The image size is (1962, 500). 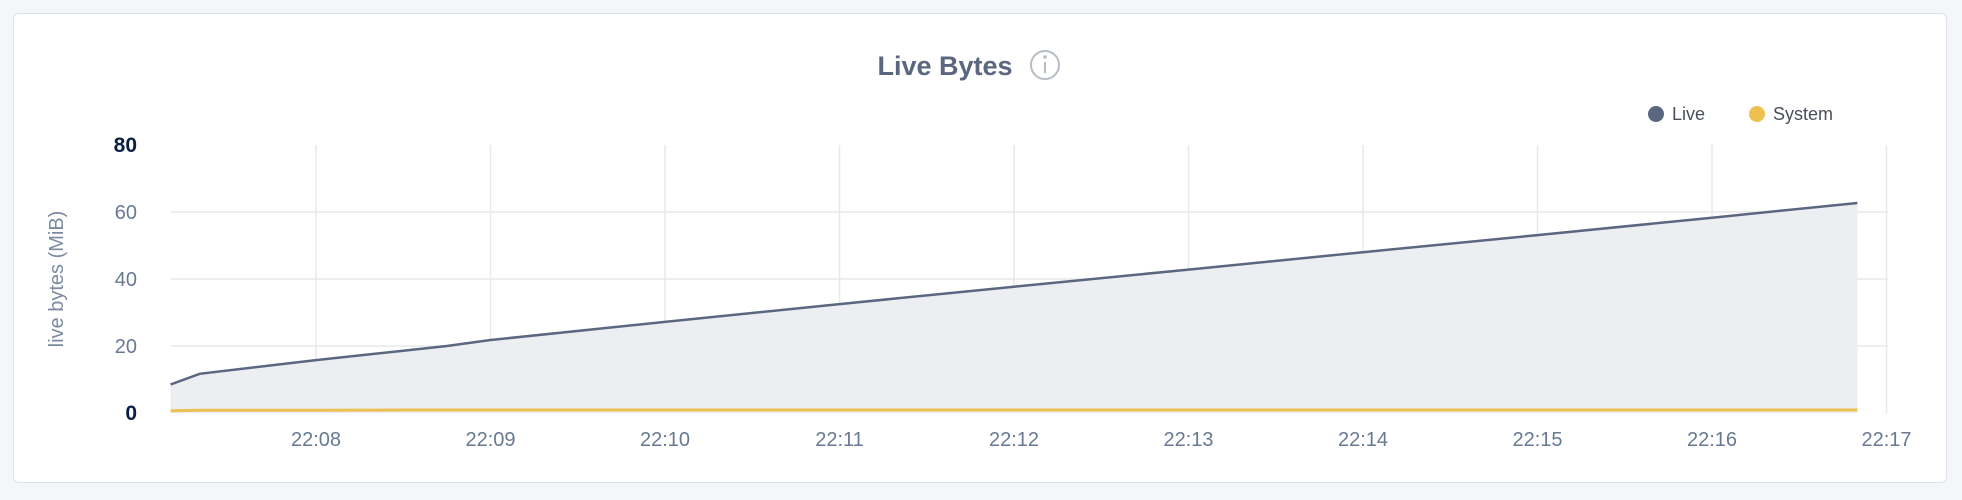 What do you see at coordinates (126, 213) in the screenshot?
I see `y-tick-label: 60` at bounding box center [126, 213].